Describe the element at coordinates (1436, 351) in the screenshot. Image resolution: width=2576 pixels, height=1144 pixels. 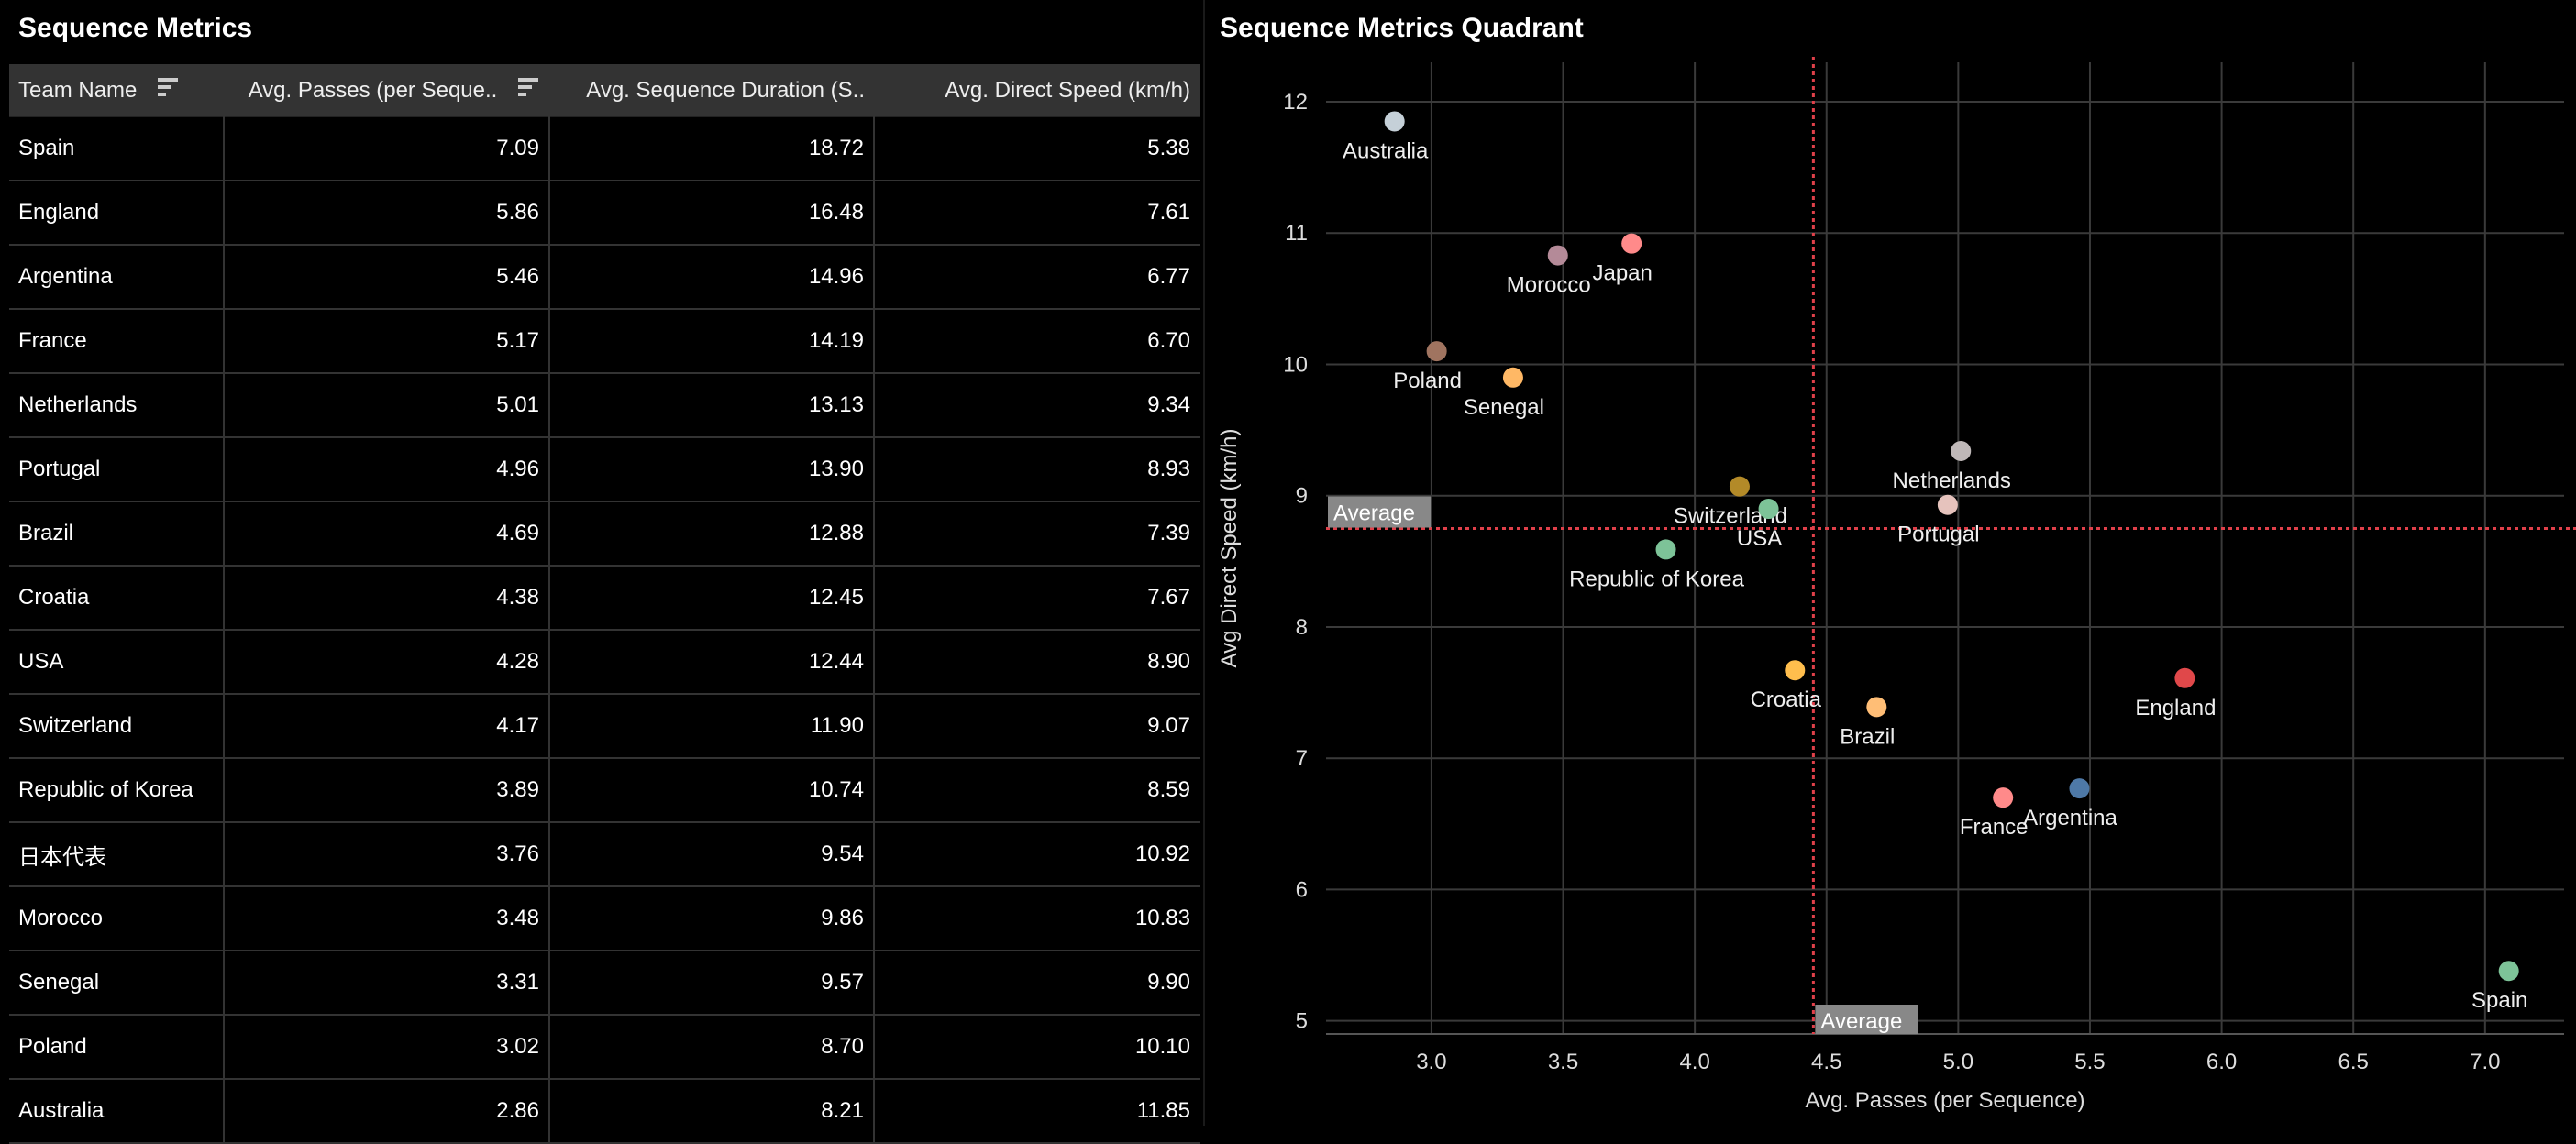
I see `data-point-poland` at that location.